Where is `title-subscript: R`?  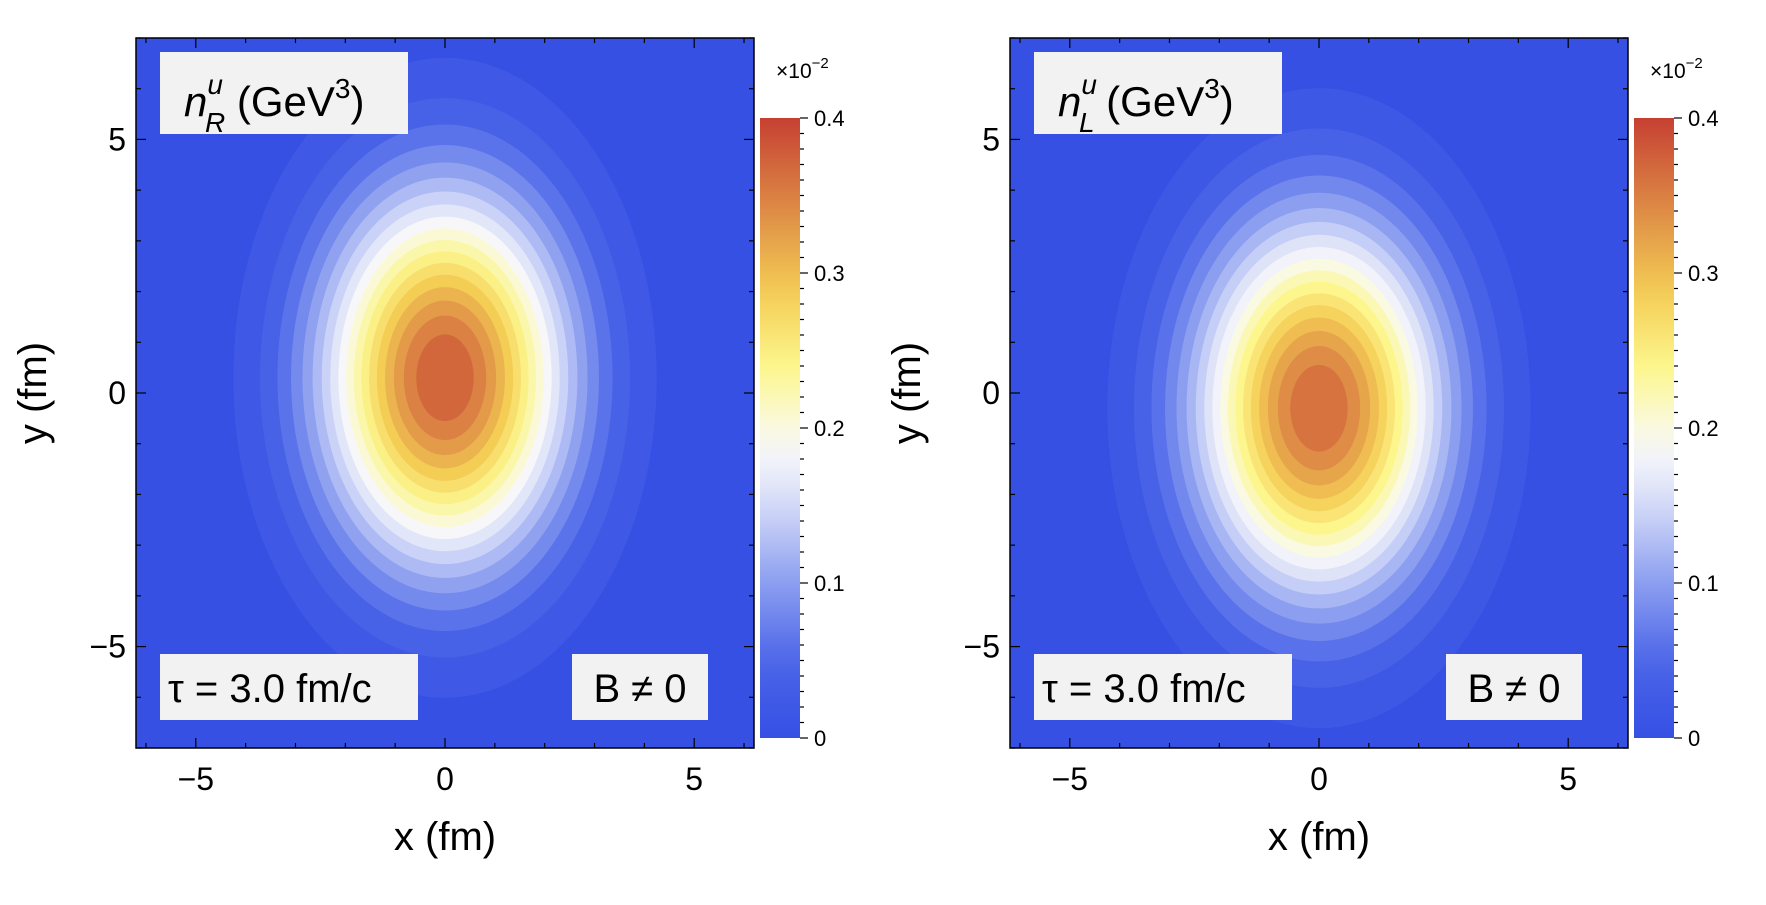
title-subscript: R is located at coordinates (215, 122).